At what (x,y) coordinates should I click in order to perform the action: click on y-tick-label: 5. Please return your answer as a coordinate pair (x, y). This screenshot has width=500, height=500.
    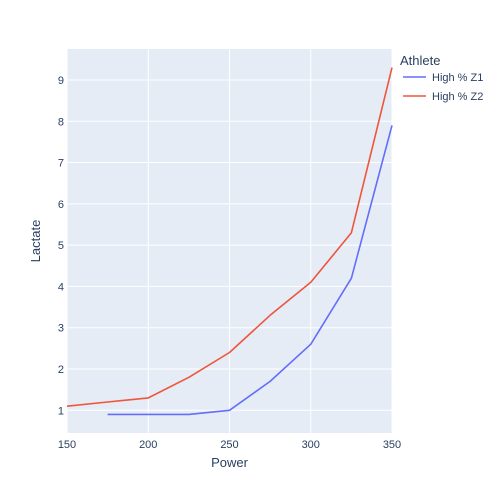
    Looking at the image, I should click on (61, 246).